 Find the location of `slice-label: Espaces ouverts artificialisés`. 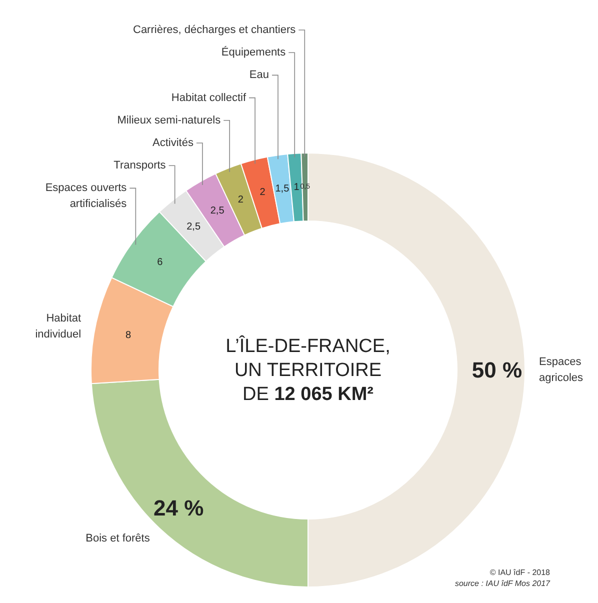

slice-label: Espaces ouverts artificialisés is located at coordinates (86, 196).